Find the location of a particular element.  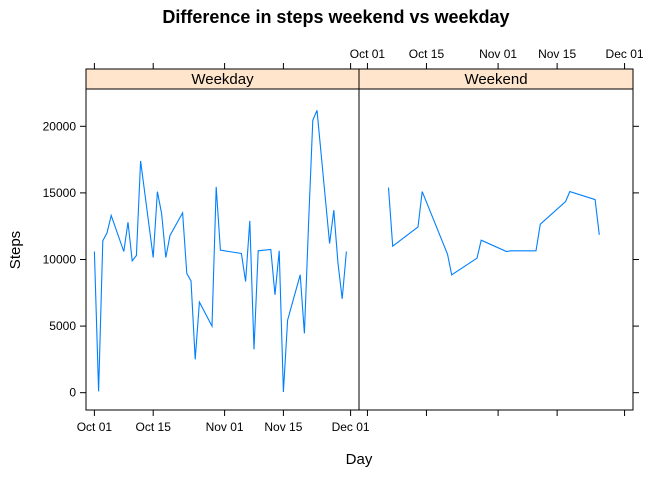

x-tick-label-top: Nov 01 is located at coordinates (498, 54).